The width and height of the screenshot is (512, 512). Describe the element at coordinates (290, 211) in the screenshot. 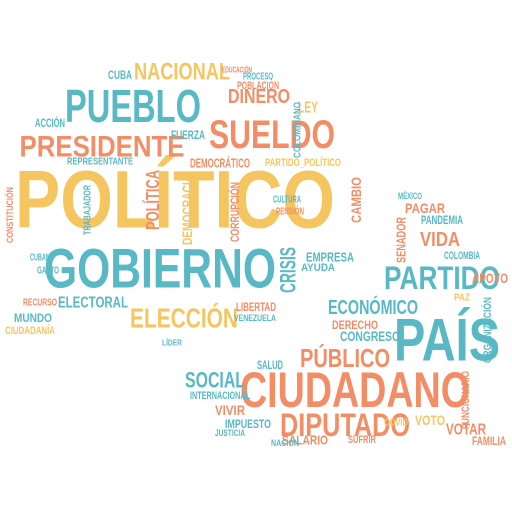

I see `word: PENSIÓN` at that location.